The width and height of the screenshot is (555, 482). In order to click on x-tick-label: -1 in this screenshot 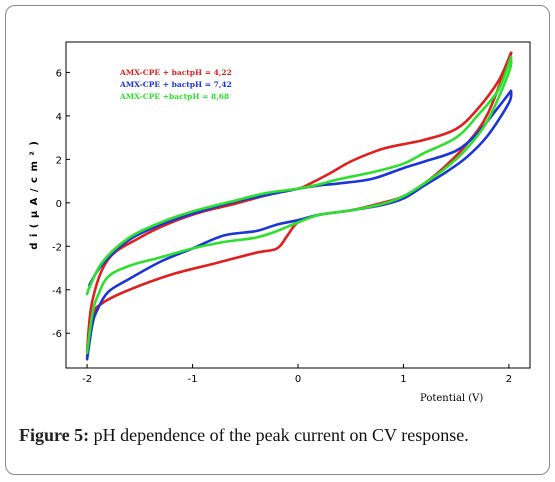, I will do `click(193, 379)`.